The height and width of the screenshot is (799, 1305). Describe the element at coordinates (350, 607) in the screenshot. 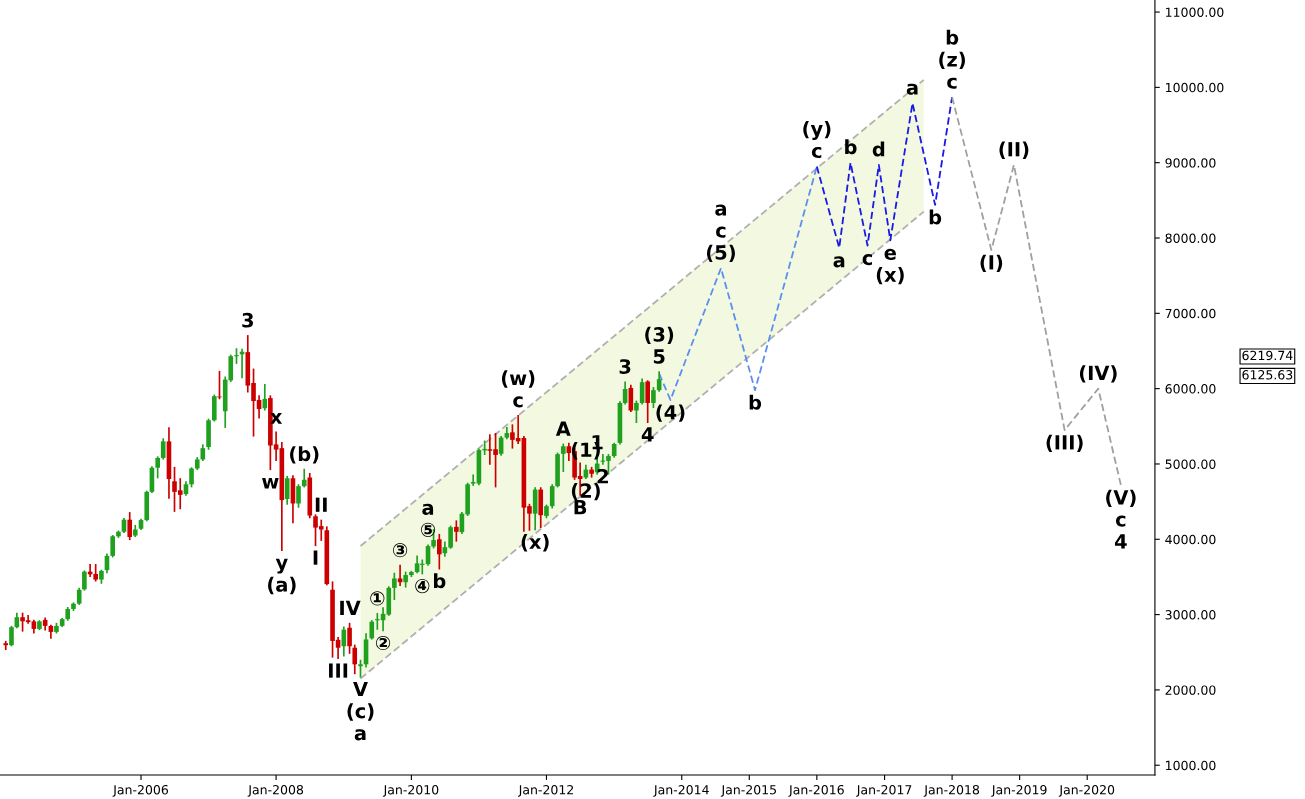

I see `annotation: IV` at that location.